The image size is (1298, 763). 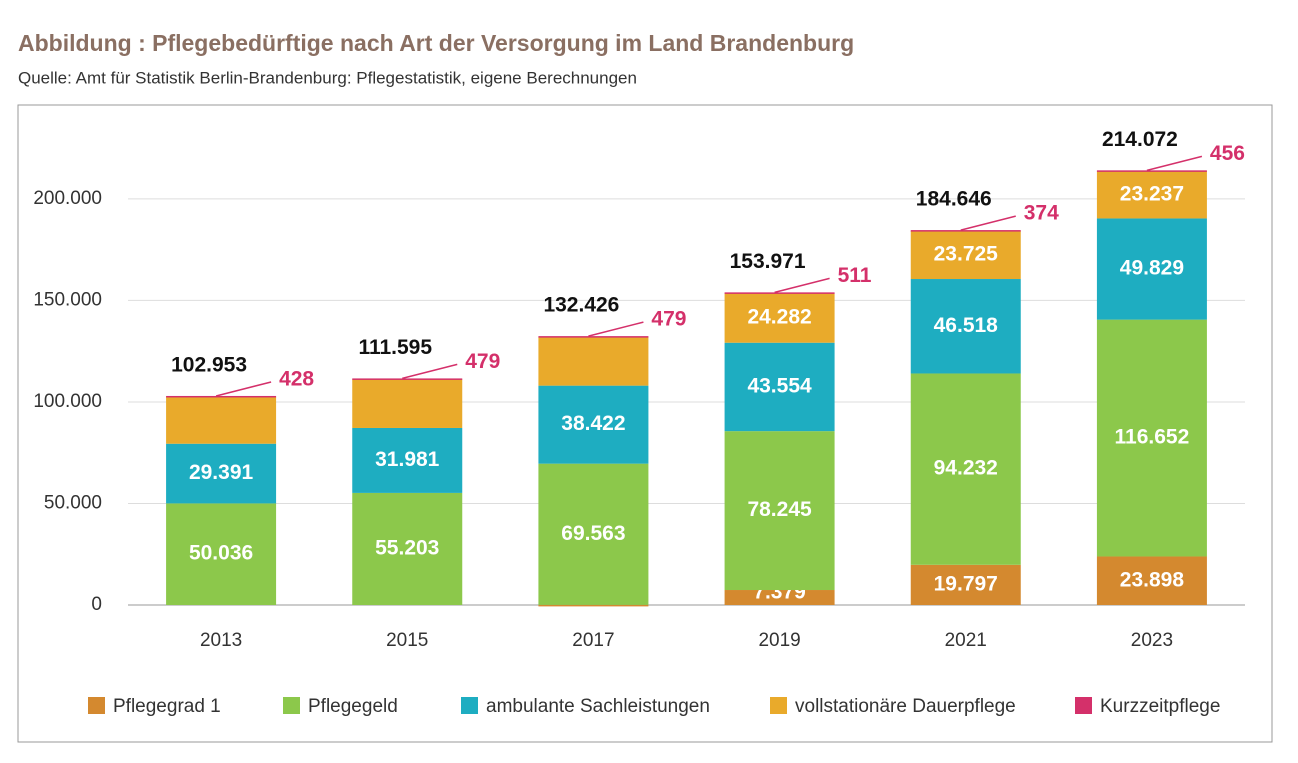 What do you see at coordinates (905, 706) in the screenshot?
I see `legend-label: vollstationäre Dauerpflege` at bounding box center [905, 706].